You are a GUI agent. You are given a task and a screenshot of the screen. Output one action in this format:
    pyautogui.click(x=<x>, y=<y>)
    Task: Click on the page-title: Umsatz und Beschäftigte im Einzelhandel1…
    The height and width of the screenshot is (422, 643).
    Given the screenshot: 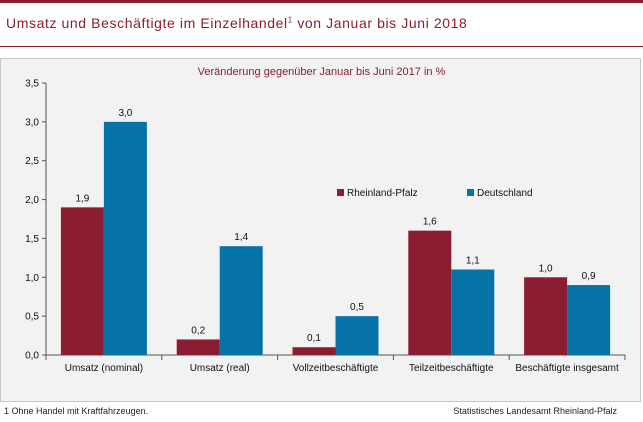 What is the action you would take?
    pyautogui.click(x=236, y=23)
    